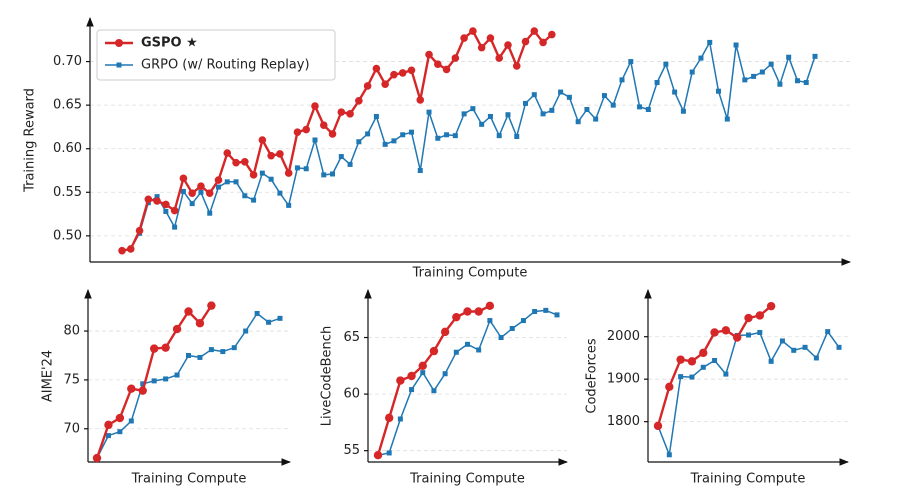 The image size is (900, 500). What do you see at coordinates (225, 65) in the screenshot?
I see `legend-label: GRPO (w/ Routing Replay)` at bounding box center [225, 65].